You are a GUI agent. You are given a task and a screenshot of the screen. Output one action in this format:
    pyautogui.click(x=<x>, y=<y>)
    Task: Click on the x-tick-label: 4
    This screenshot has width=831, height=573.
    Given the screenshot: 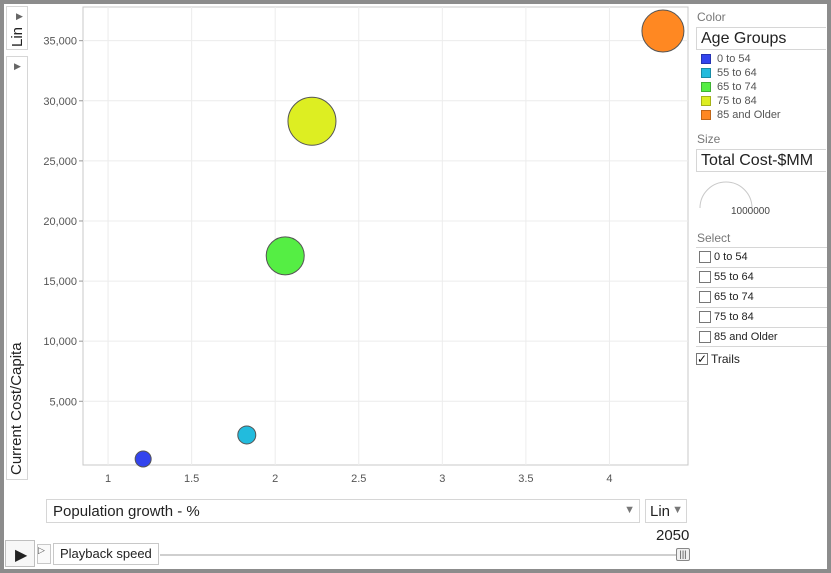 What is the action you would take?
    pyautogui.click(x=609, y=479)
    